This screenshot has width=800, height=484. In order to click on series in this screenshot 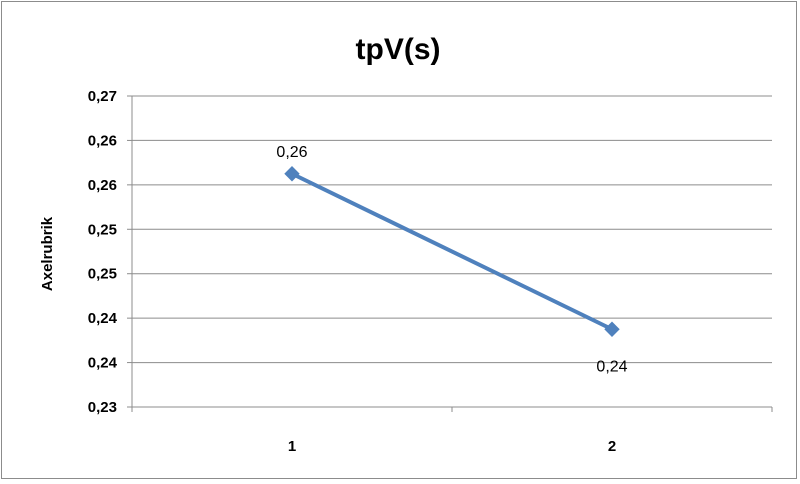, I will do `click(452, 251)`.